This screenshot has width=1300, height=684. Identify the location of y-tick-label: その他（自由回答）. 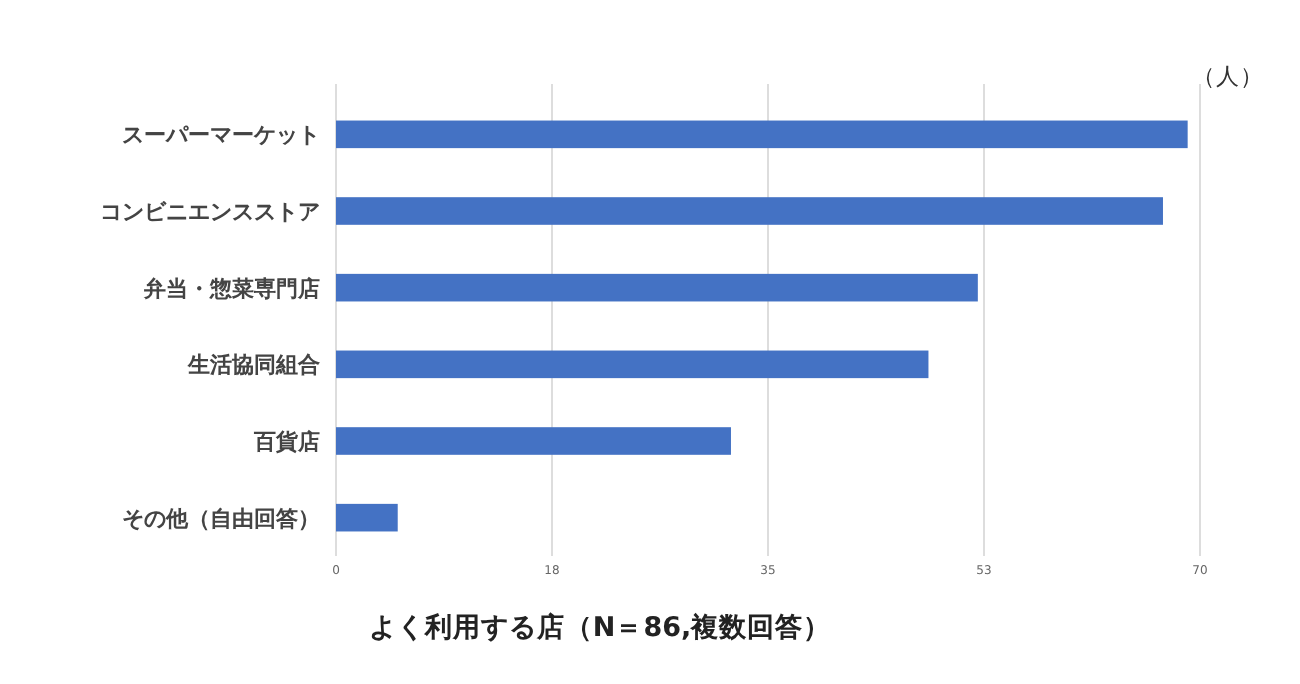
(221, 518).